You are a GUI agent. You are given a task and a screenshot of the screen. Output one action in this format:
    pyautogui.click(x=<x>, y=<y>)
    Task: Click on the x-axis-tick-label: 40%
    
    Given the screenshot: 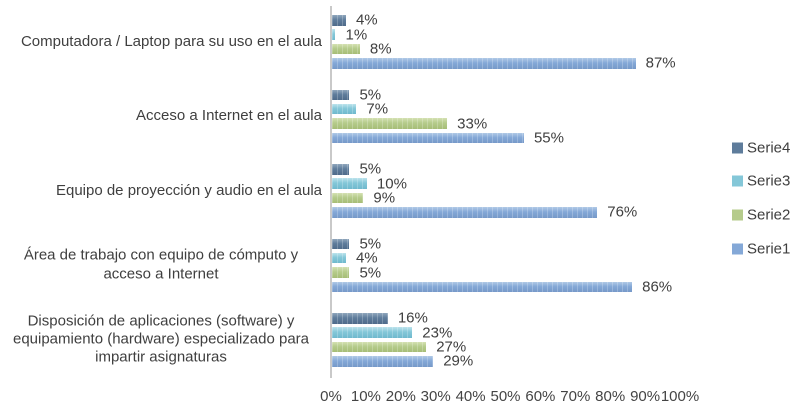 What is the action you would take?
    pyautogui.click(x=470, y=396)
    